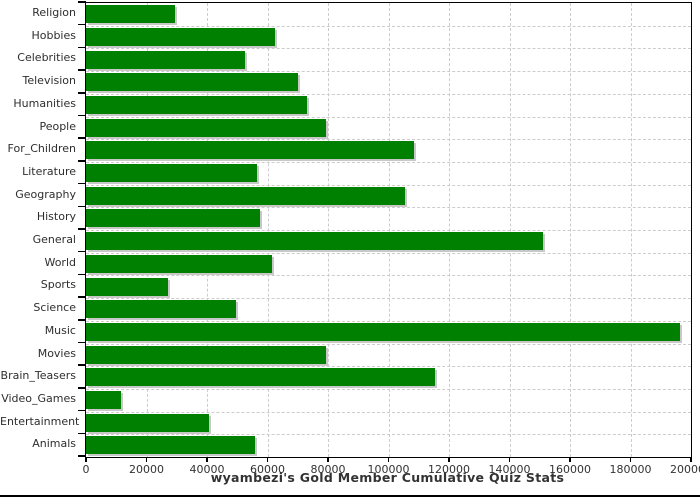  I want to click on bar-people, so click(206, 127).